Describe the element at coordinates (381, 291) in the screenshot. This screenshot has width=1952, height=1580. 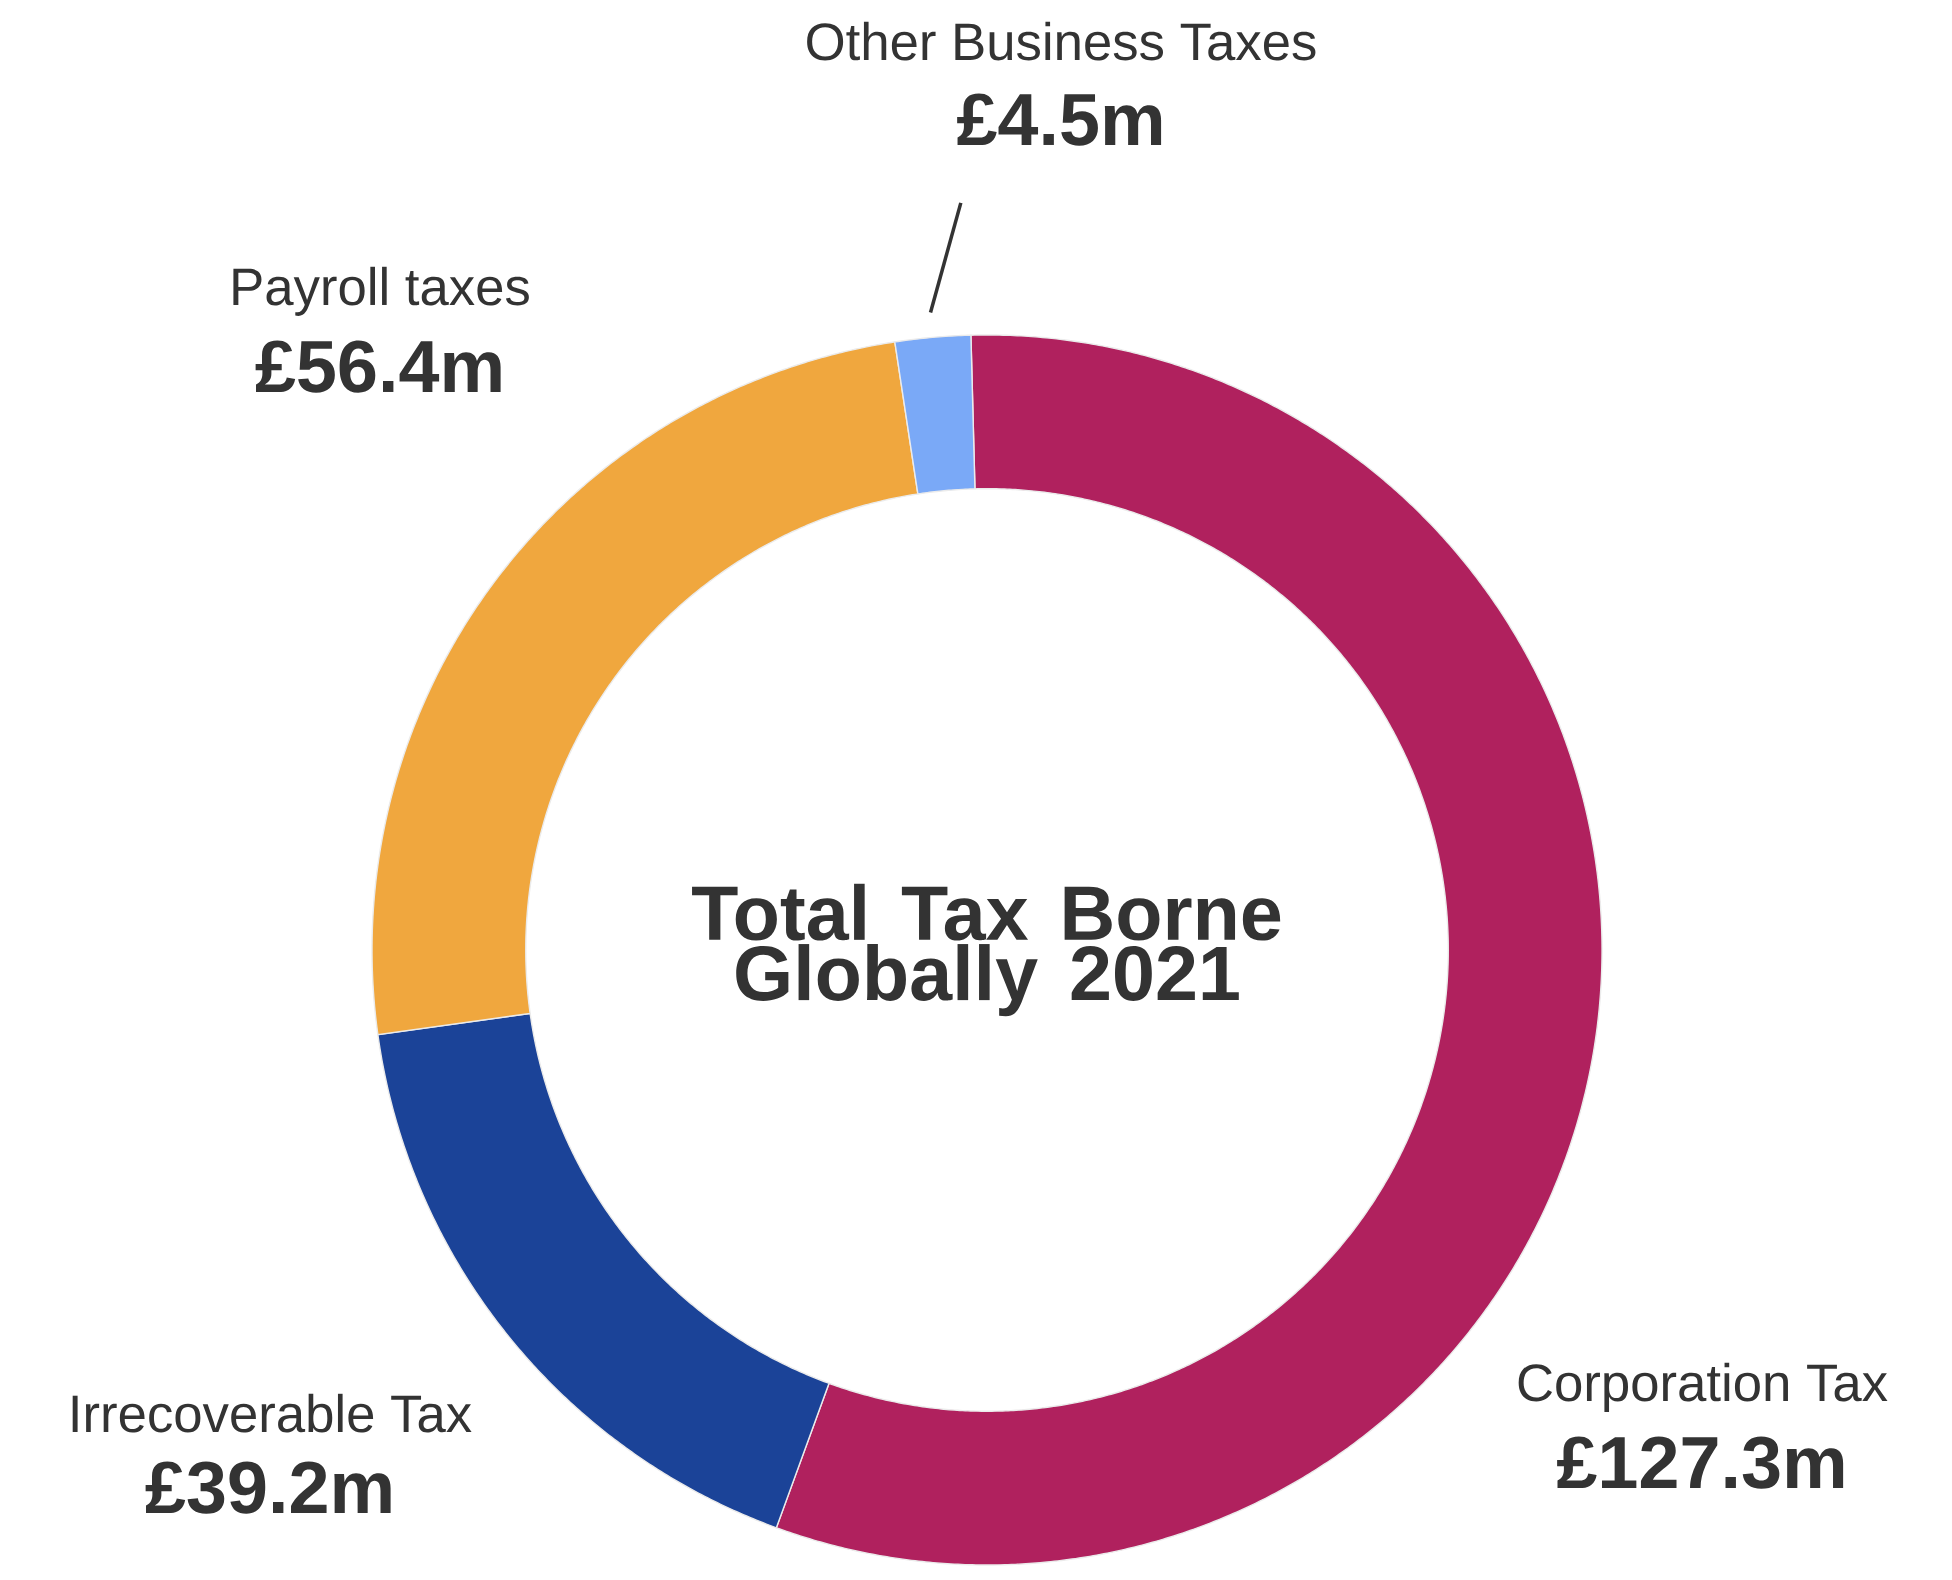
I see `slice-label: Payroll taxes` at that location.